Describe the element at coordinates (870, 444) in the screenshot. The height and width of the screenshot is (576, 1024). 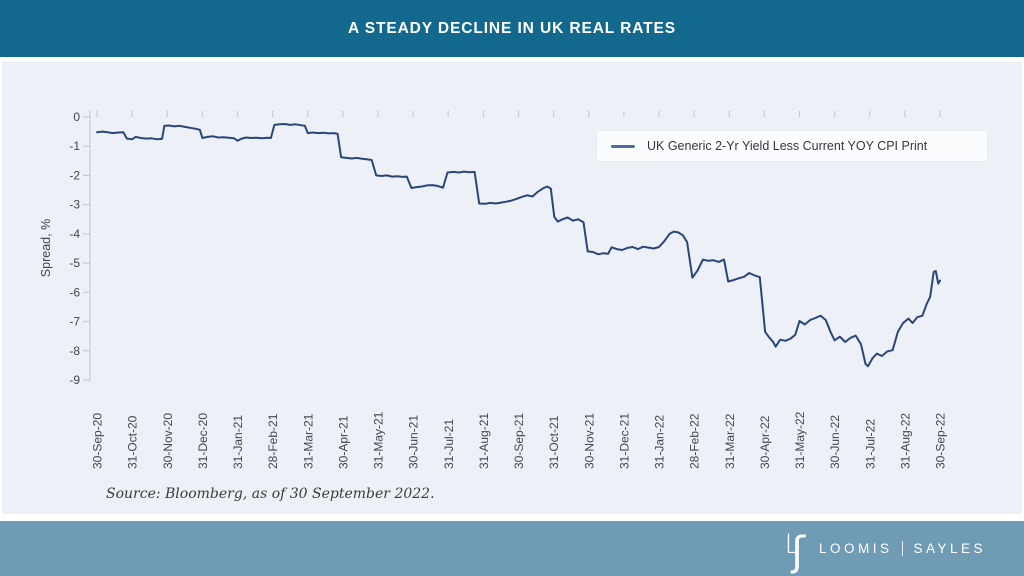
I see `x-tick-label: 31-Jul-22` at that location.